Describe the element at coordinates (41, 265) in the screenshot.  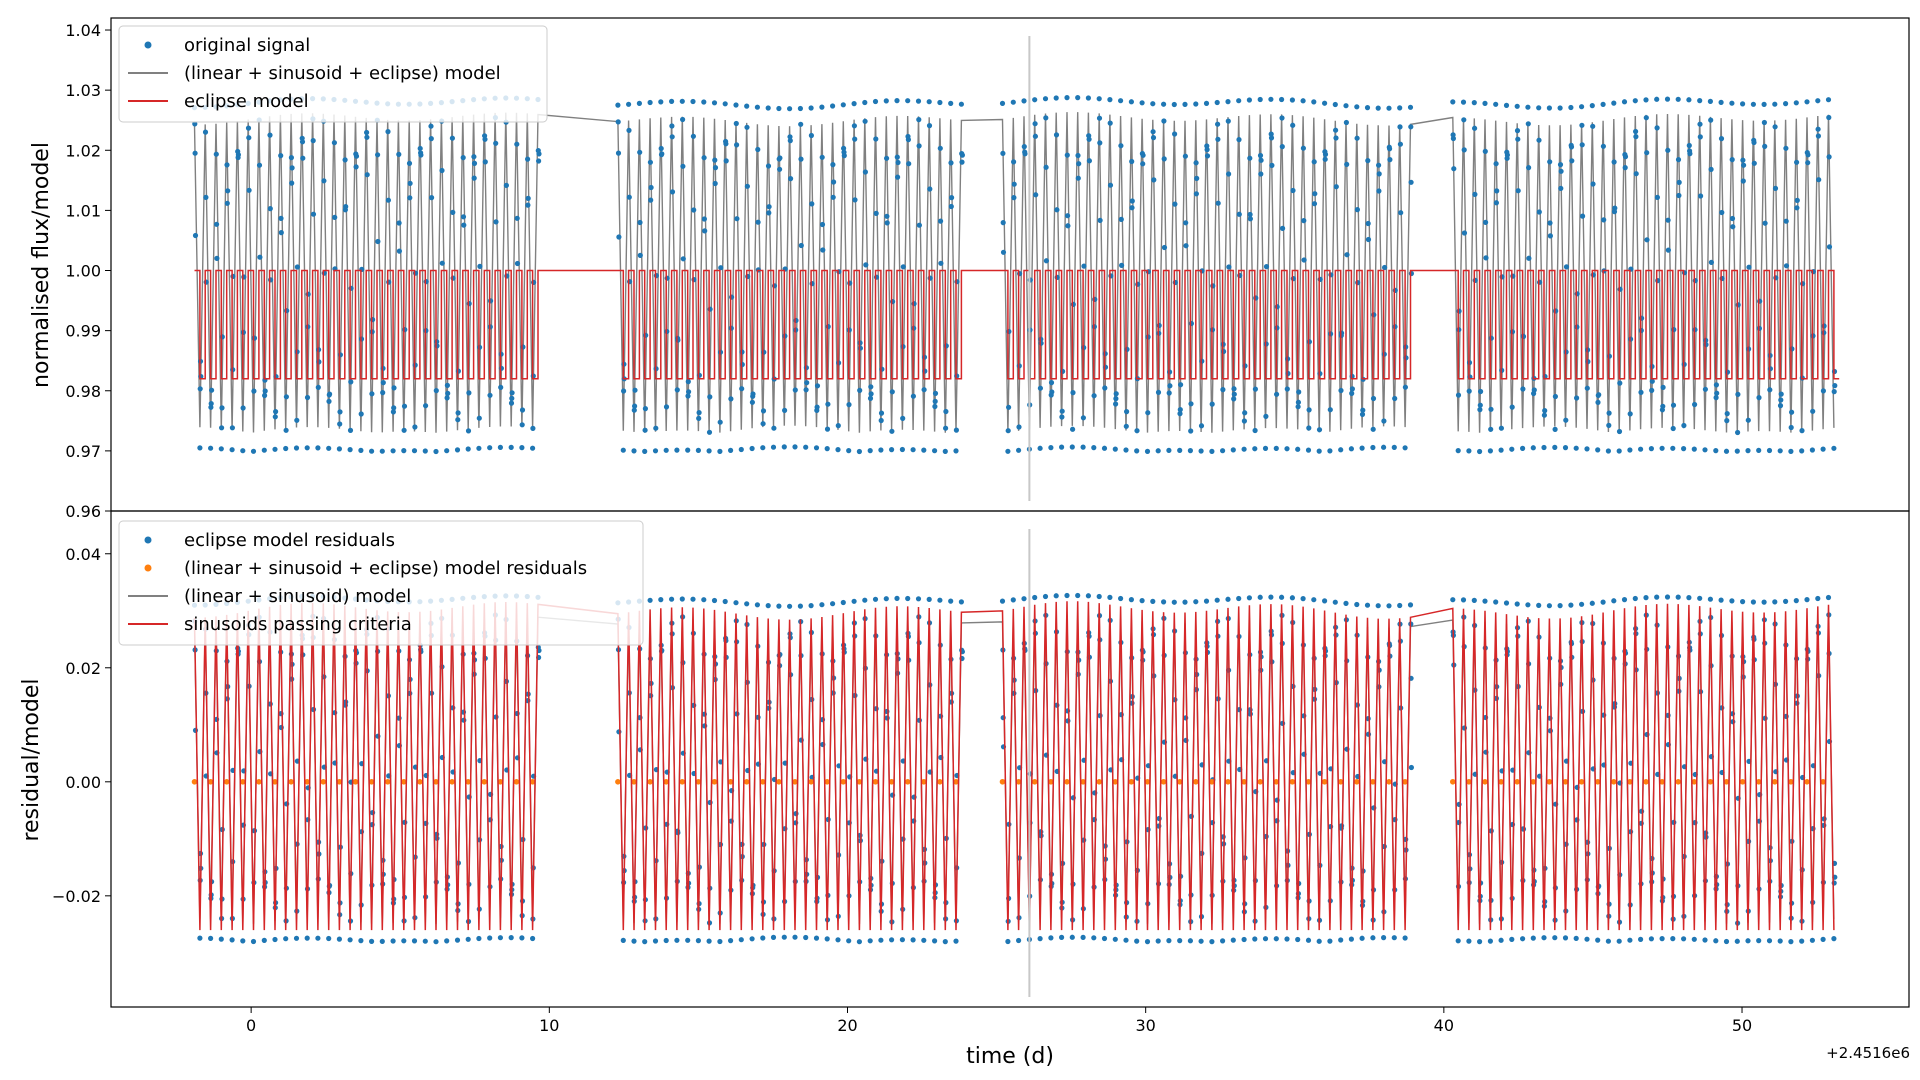
I see `top-y-axis-label: normalised flux/model` at that location.